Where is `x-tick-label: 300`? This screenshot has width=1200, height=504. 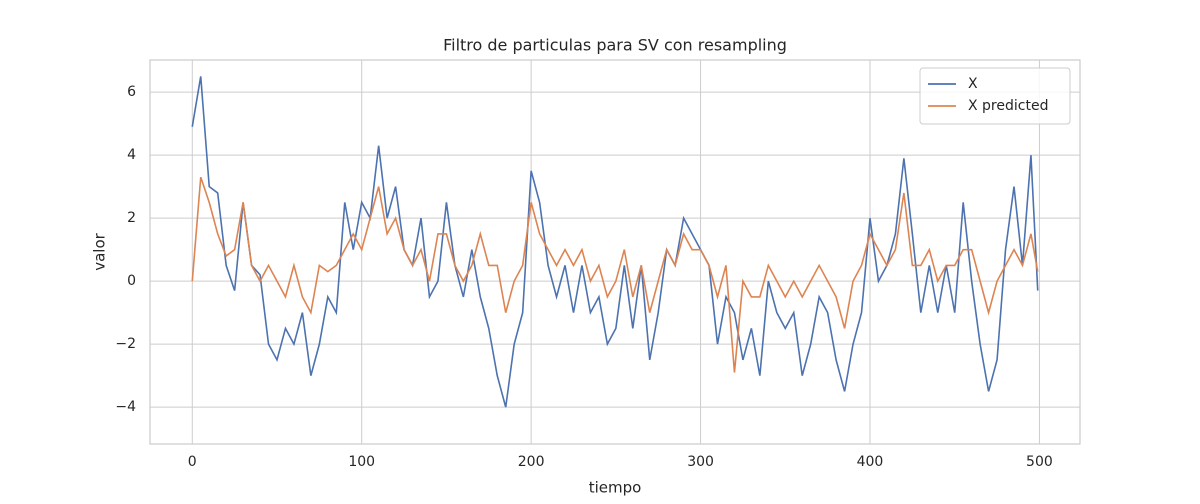
x-tick-label: 300 is located at coordinates (700, 462).